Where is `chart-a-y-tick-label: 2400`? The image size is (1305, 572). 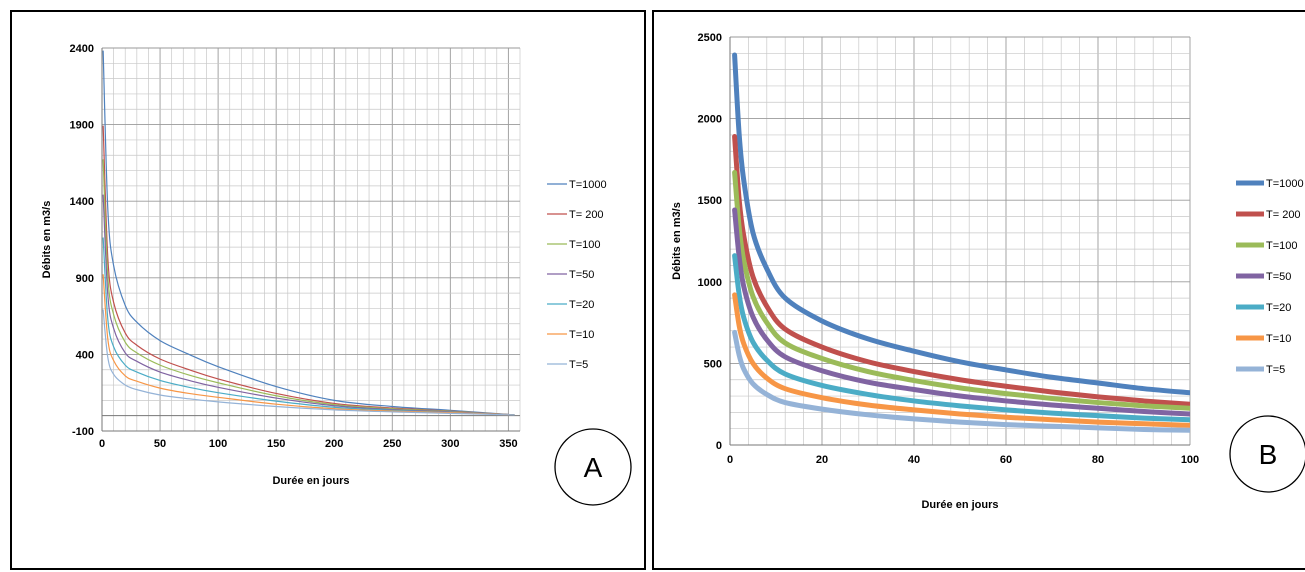
chart-a-y-tick-label: 2400 is located at coordinates (82, 49).